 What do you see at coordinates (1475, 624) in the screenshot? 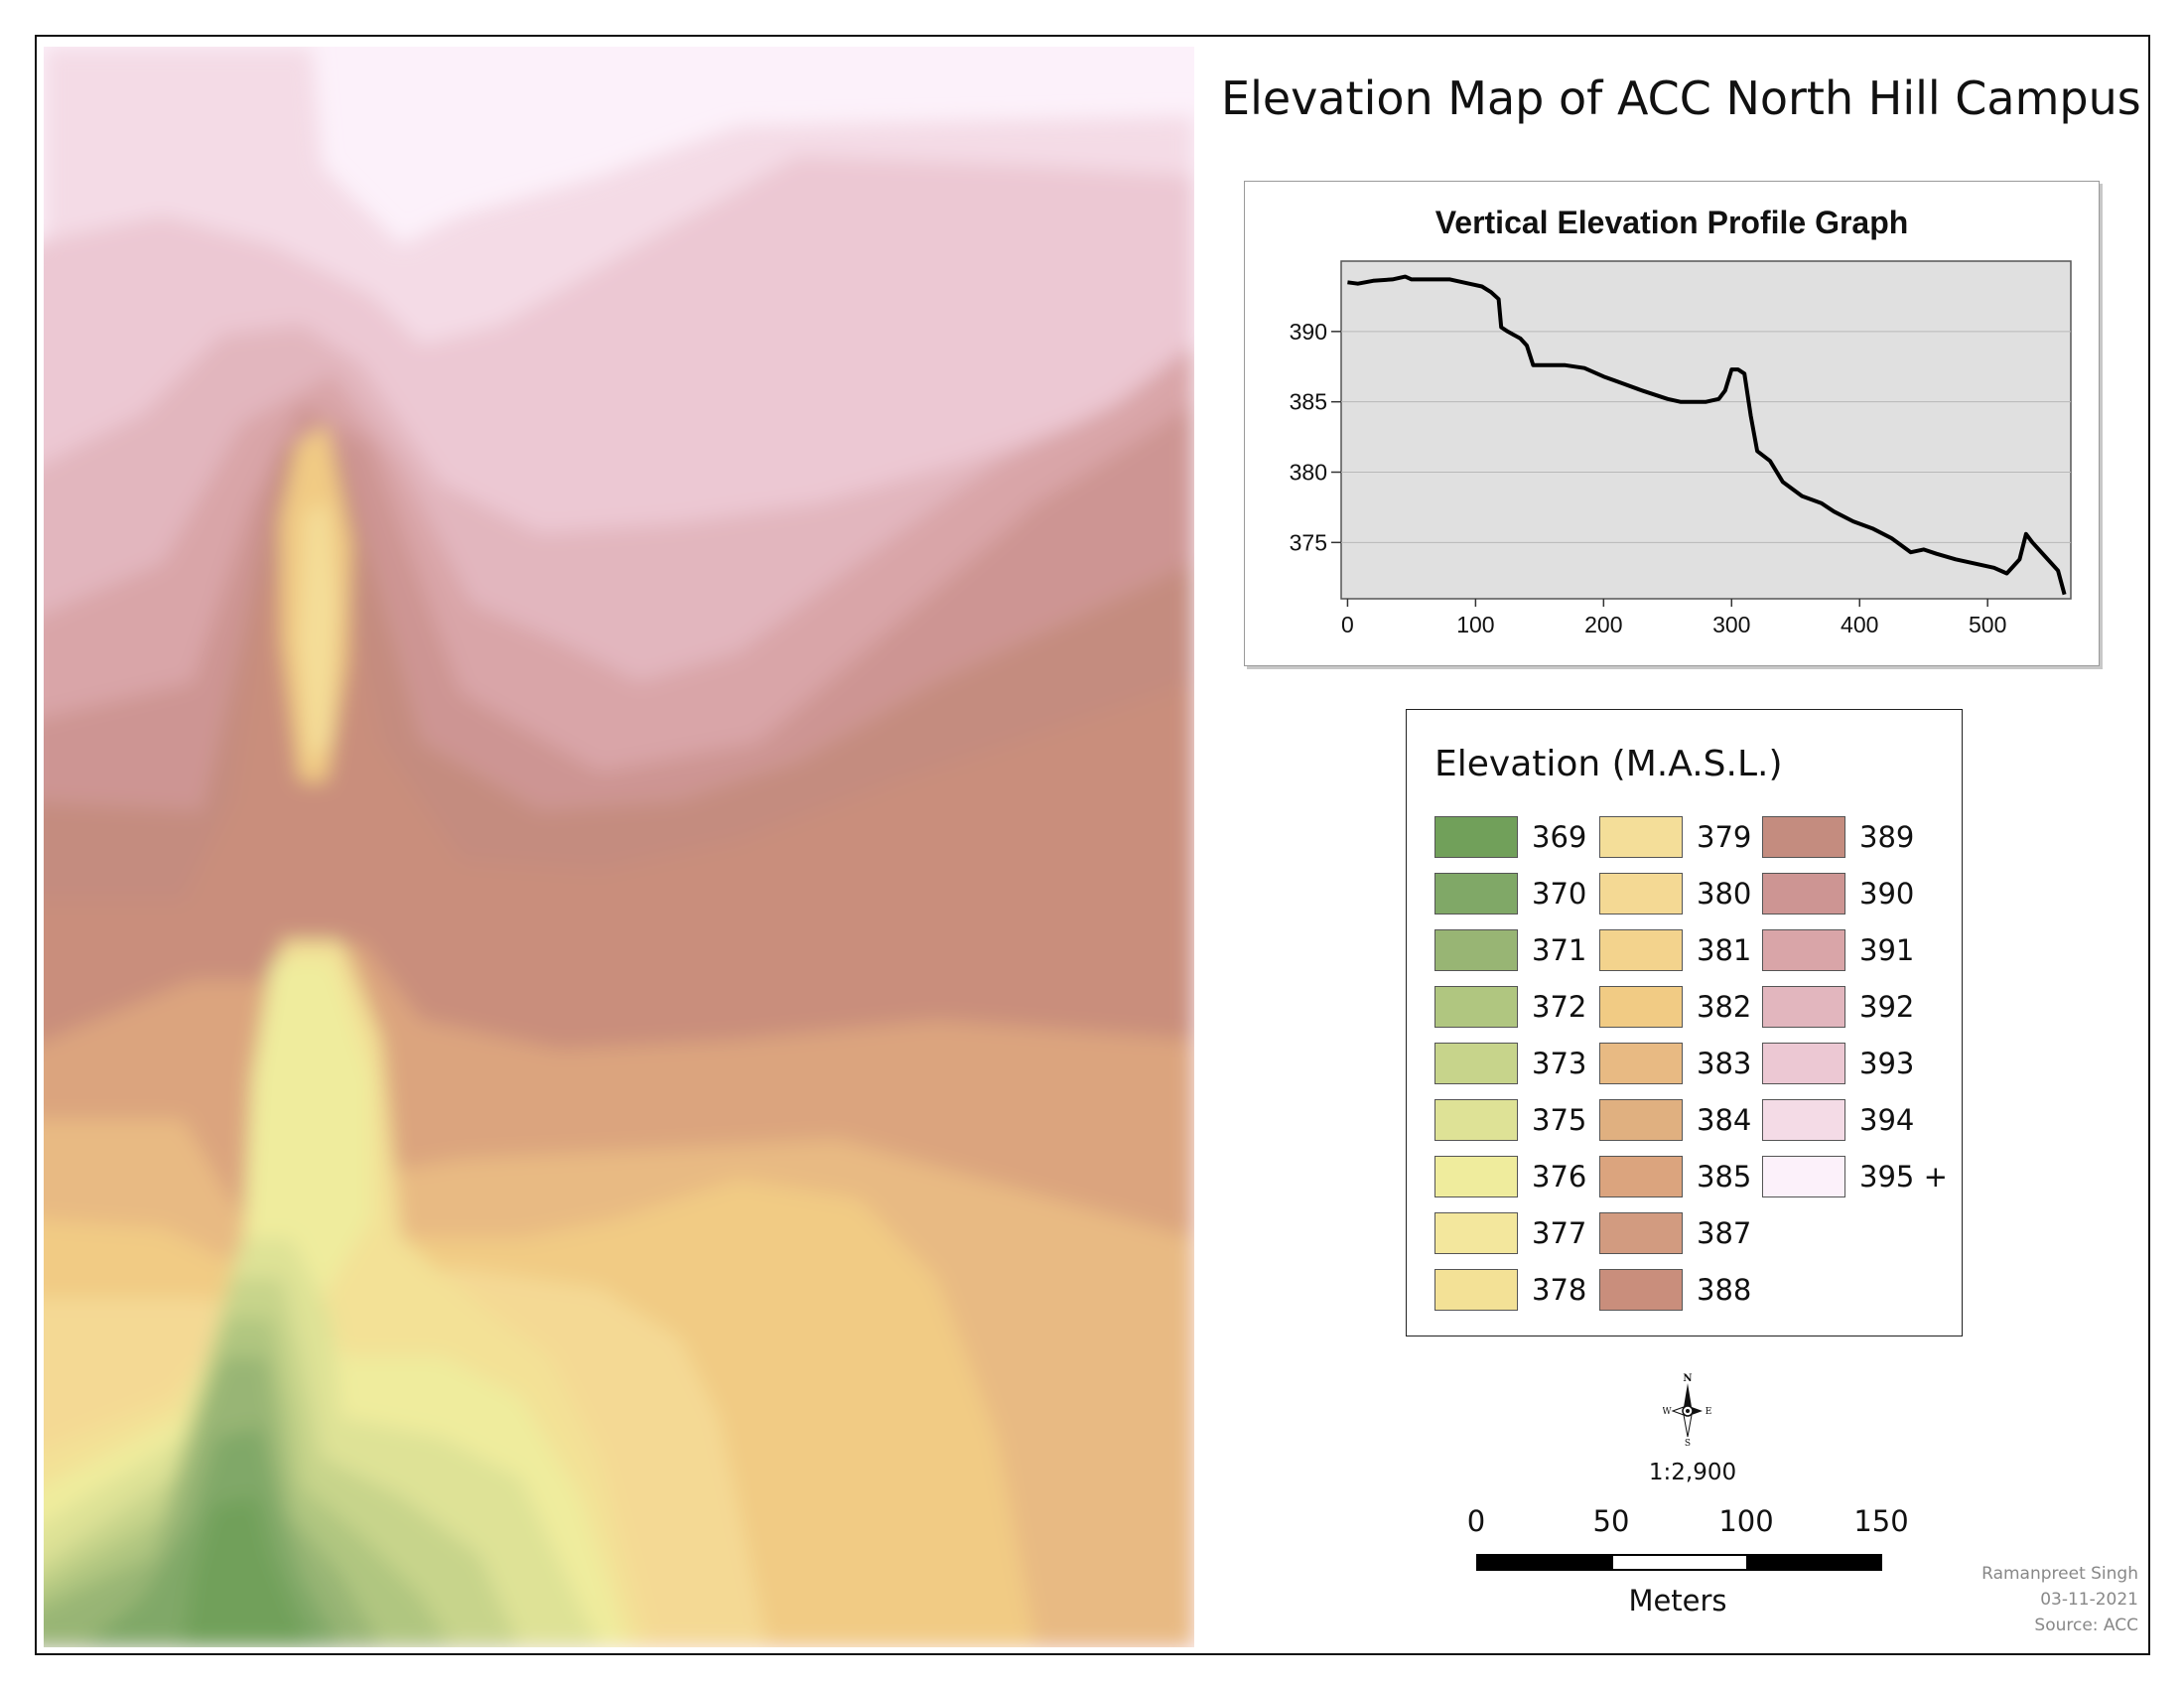
I see `x-tick-label: 100` at bounding box center [1475, 624].